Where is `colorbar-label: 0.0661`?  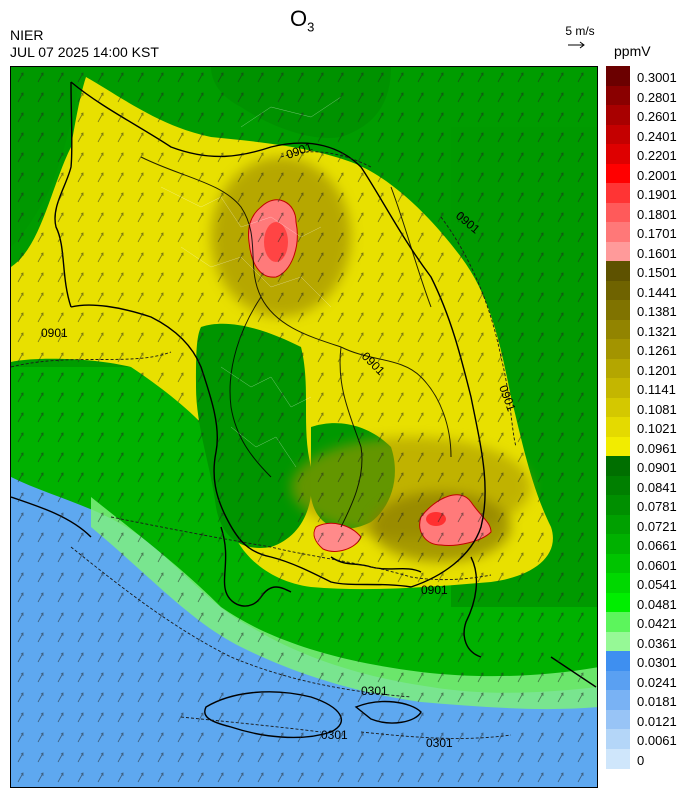 colorbar-label: 0.0661 is located at coordinates (657, 545).